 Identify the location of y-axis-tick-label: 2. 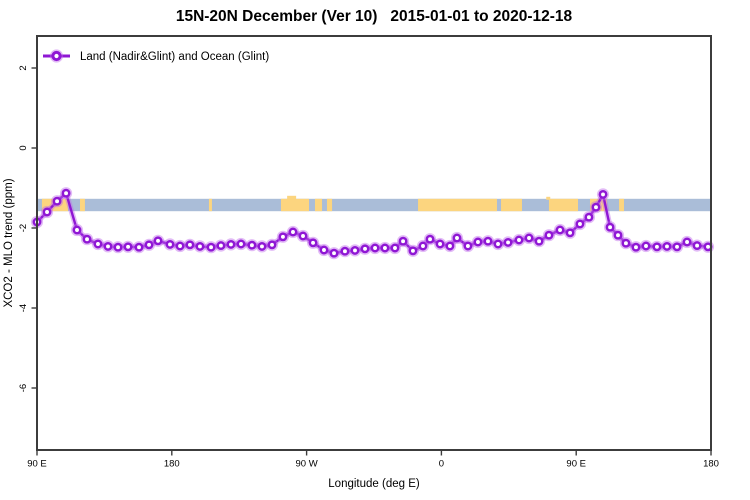
(23, 67).